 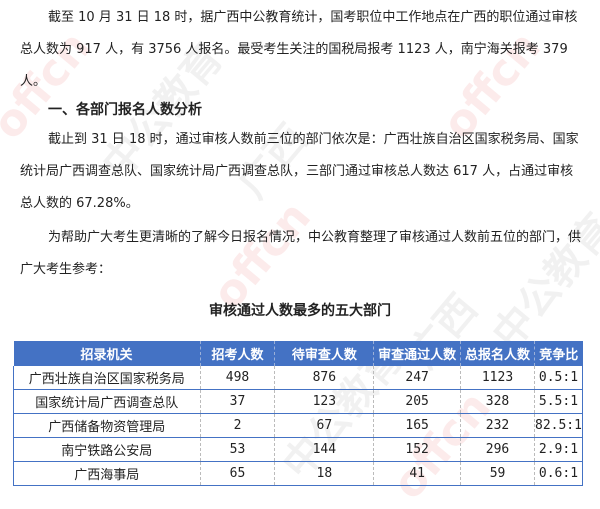 What do you see at coordinates (497, 353) in the screenshot?
I see `column-header: 总报名人数` at bounding box center [497, 353].